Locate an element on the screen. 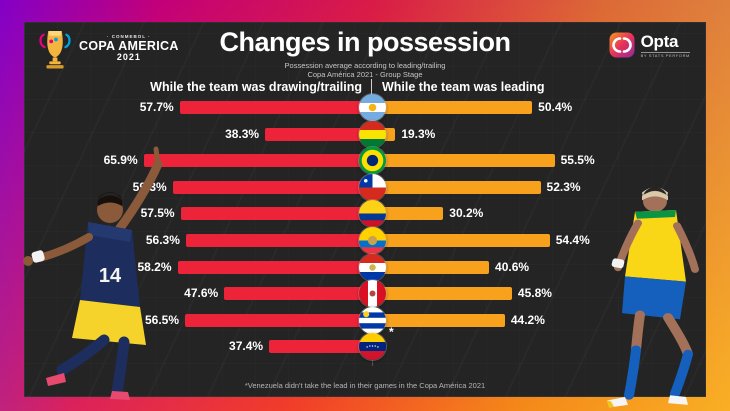  column-header-trailing: While the team was drawing/trailing is located at coordinates (256, 87).